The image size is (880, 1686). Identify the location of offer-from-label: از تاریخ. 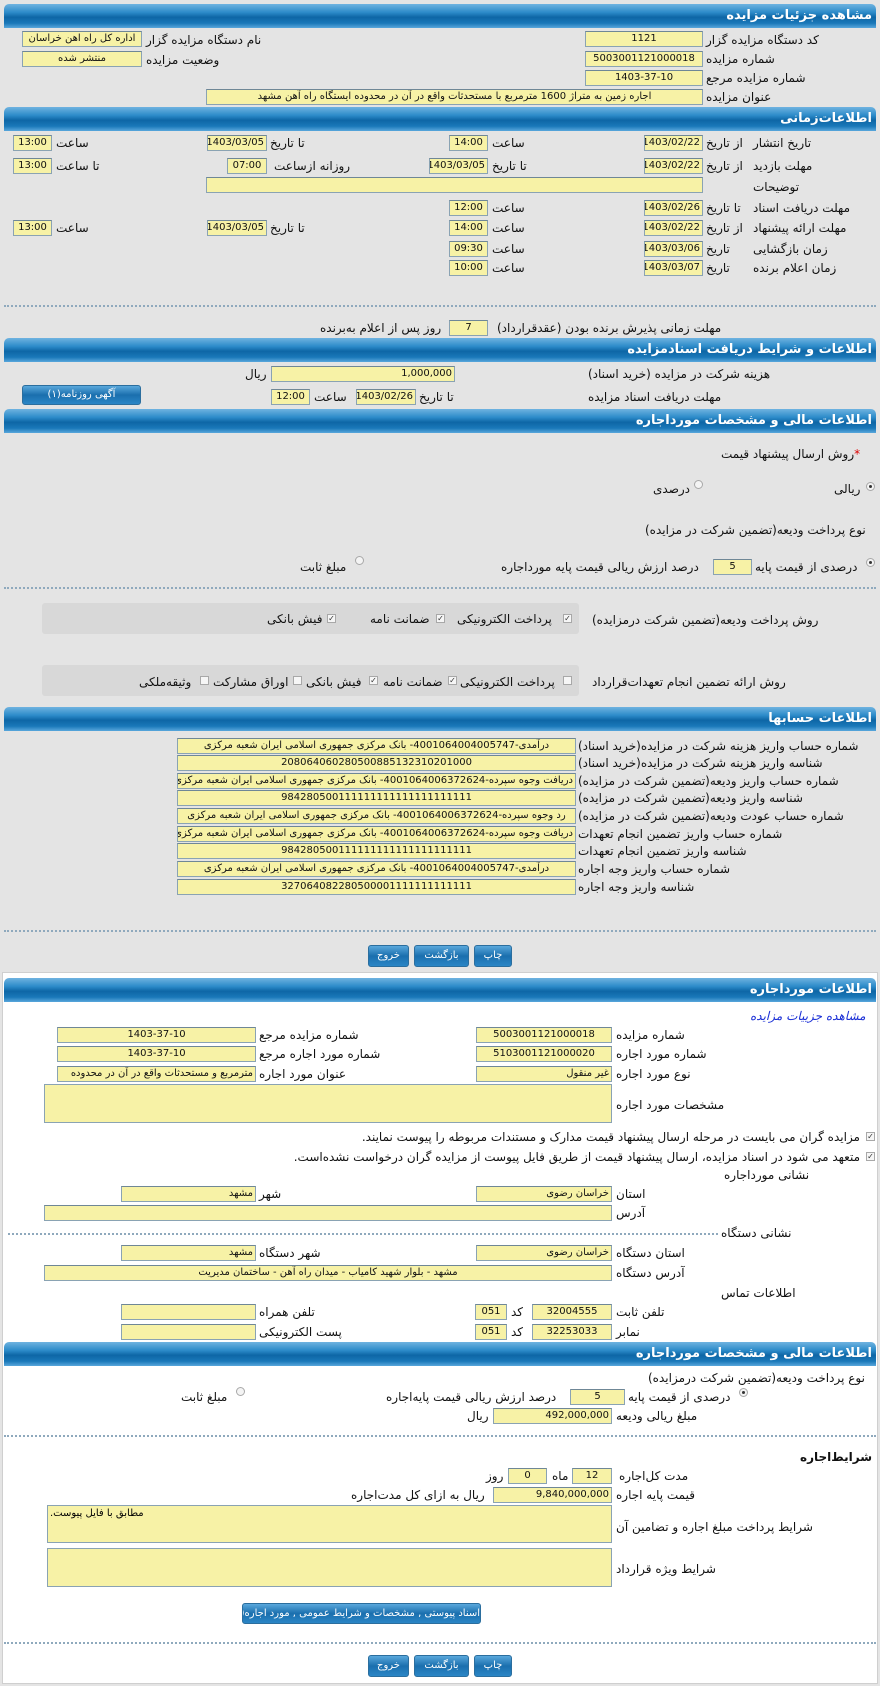
(724, 228).